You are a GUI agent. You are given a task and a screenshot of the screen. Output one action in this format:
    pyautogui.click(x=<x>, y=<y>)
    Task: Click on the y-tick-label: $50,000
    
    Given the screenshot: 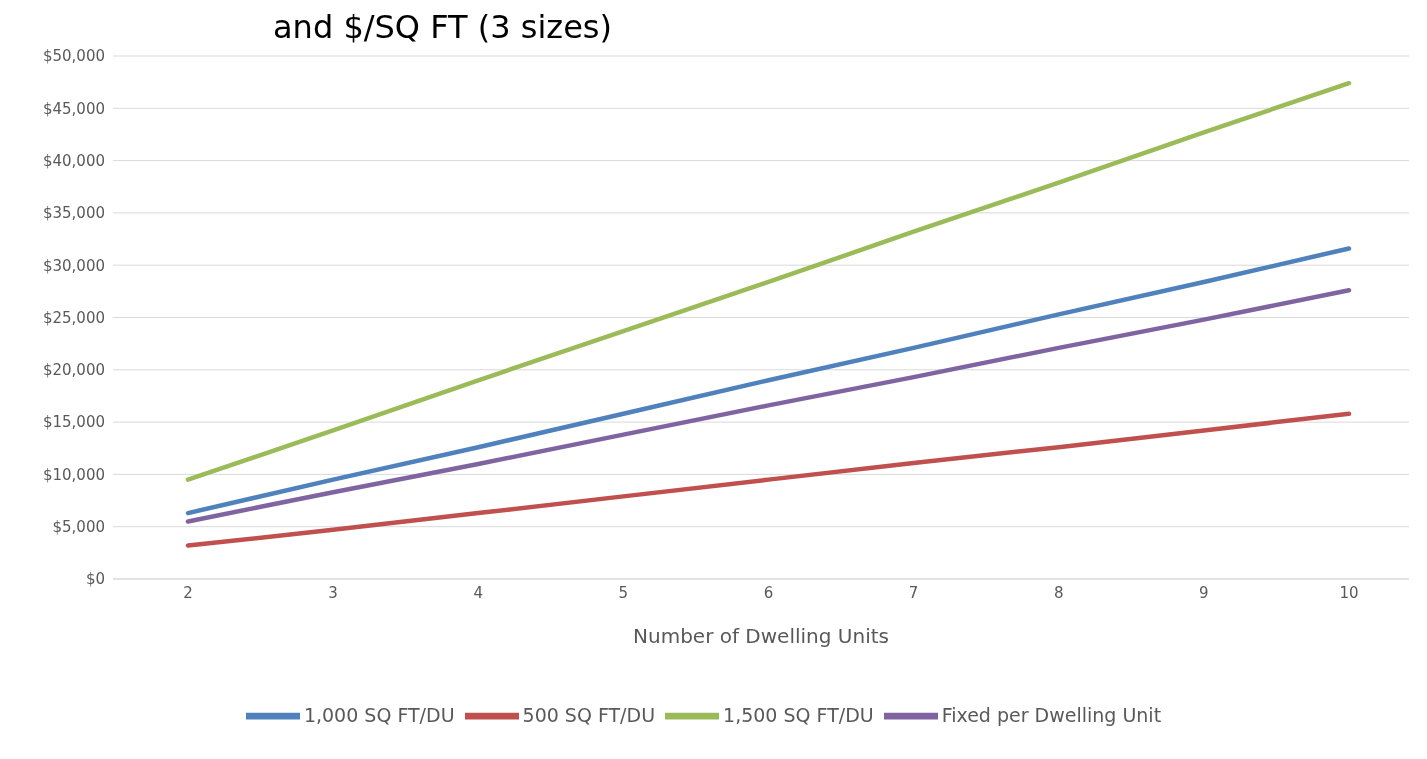 What is the action you would take?
    pyautogui.click(x=73, y=56)
    